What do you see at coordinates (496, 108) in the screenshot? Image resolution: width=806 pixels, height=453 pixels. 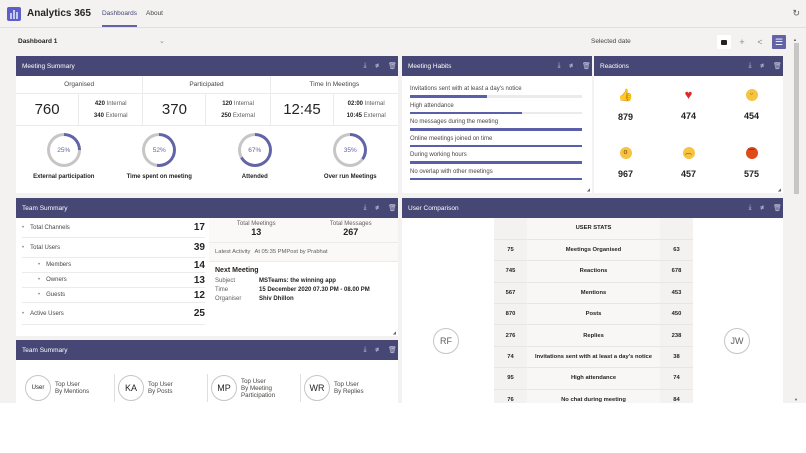 I see `habit-item: High attendance` at bounding box center [496, 108].